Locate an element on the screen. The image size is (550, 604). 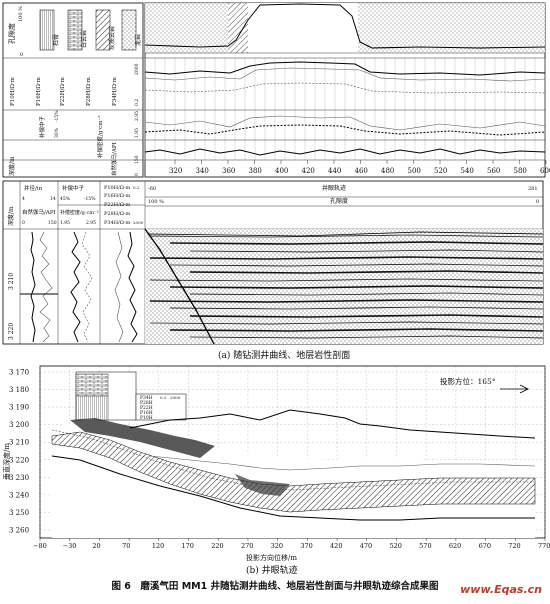
inset-label-p34h: P34H is located at coordinates (146, 398).